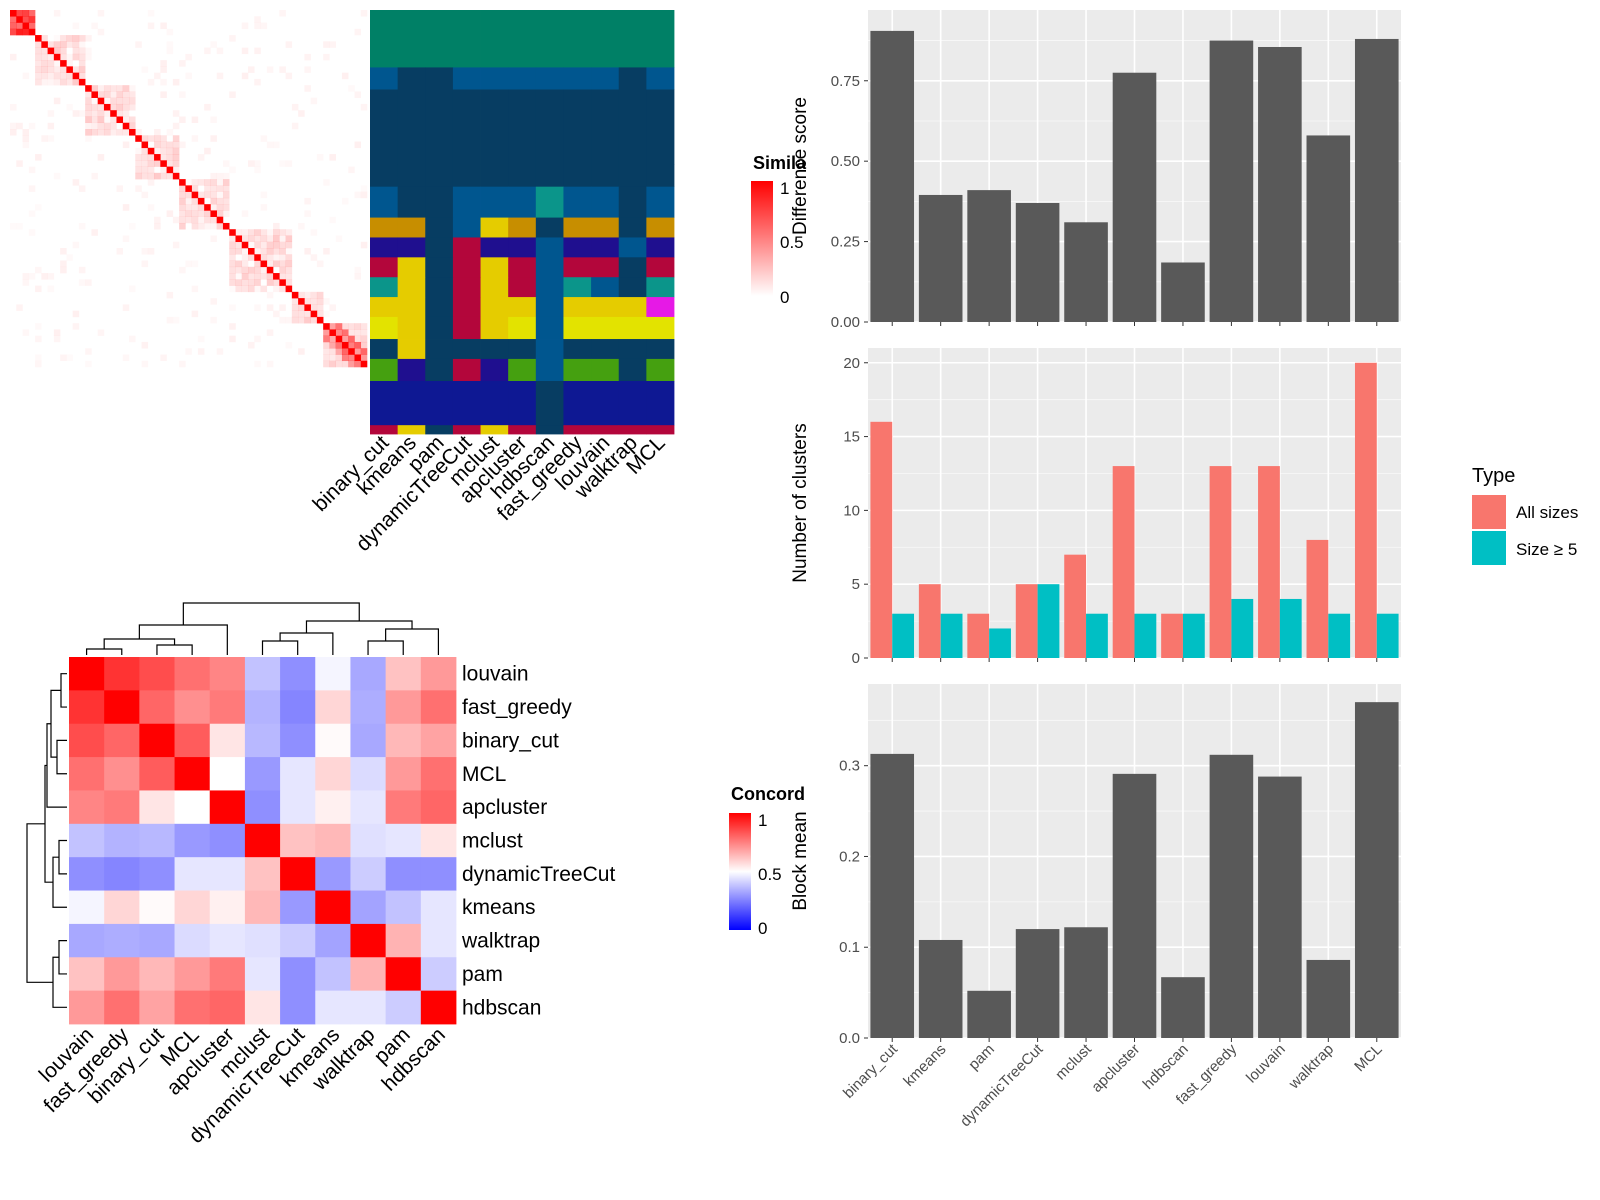 Image resolution: width=1600 pixels, height=1200 pixels. I want to click on concordance-row-label: MCL, so click(484, 774).